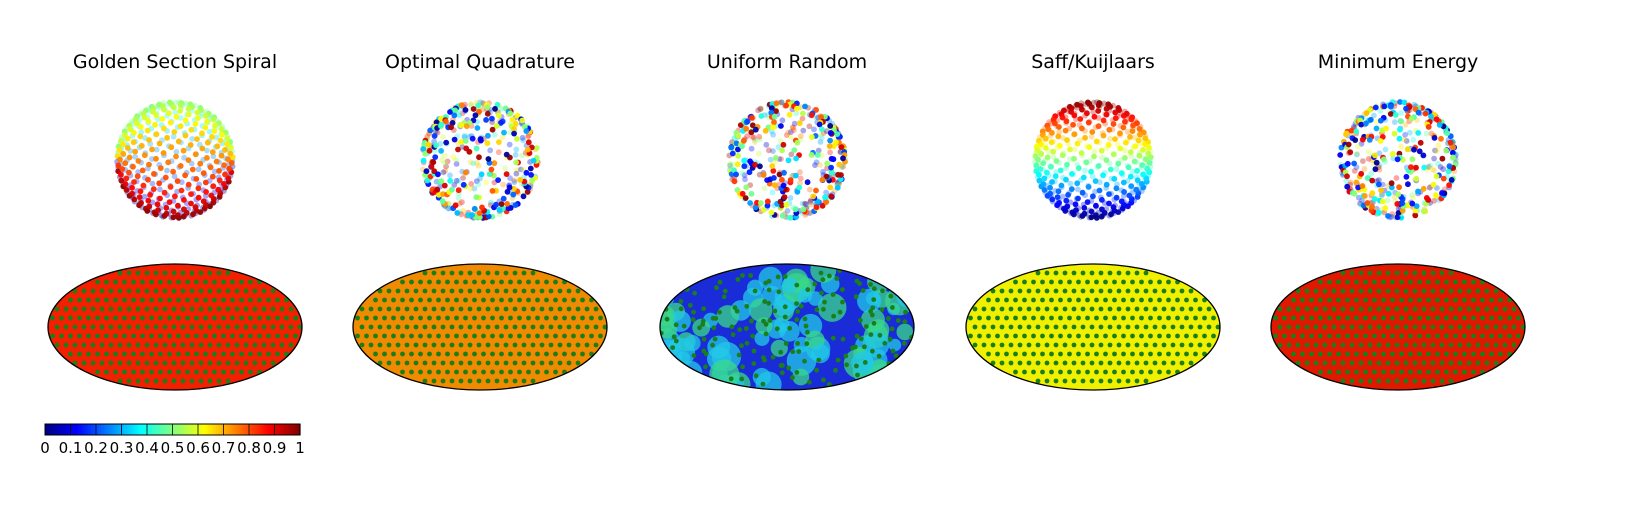 This screenshot has width=1645, height=508. What do you see at coordinates (1093, 221) in the screenshot?
I see `panel-4: Saff/Kuijlaars` at bounding box center [1093, 221].